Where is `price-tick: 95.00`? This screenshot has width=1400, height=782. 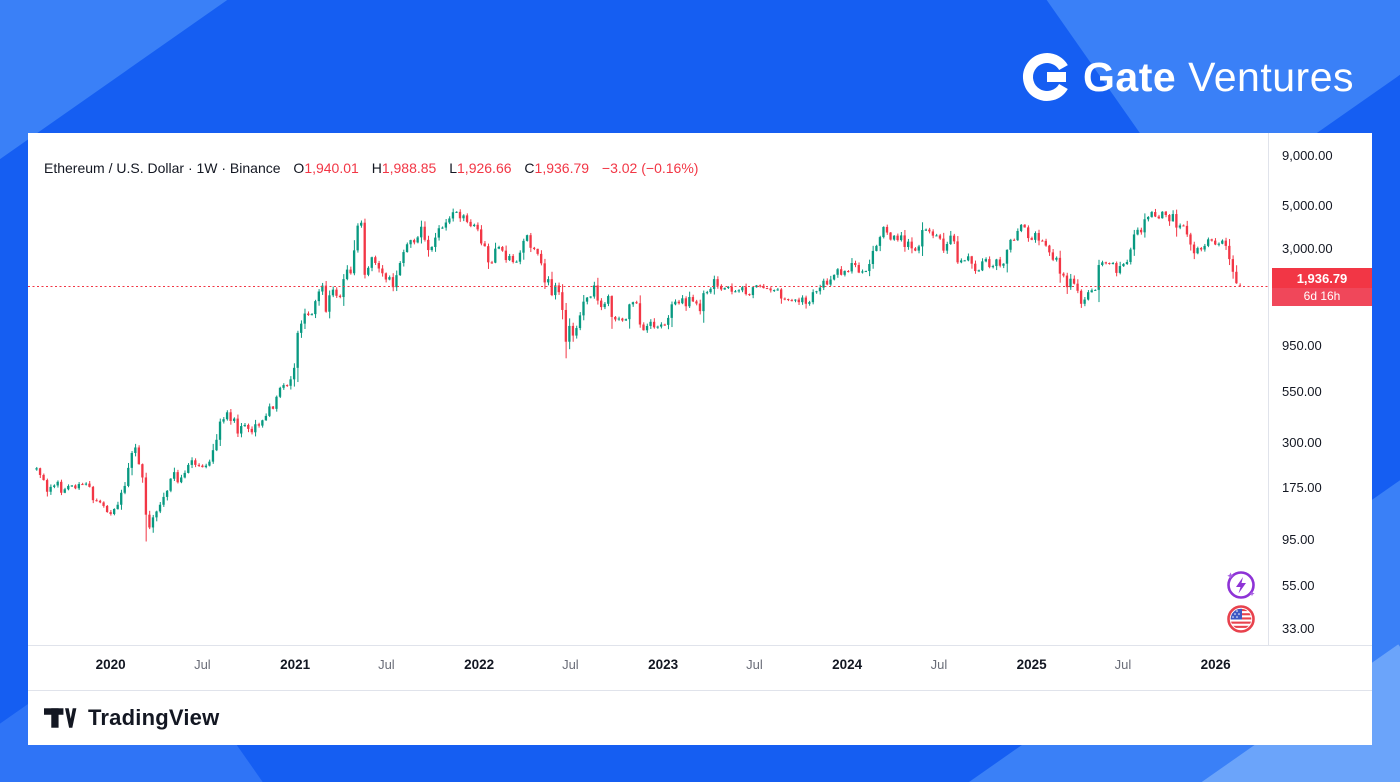
price-tick: 95.00 is located at coordinates (1298, 539).